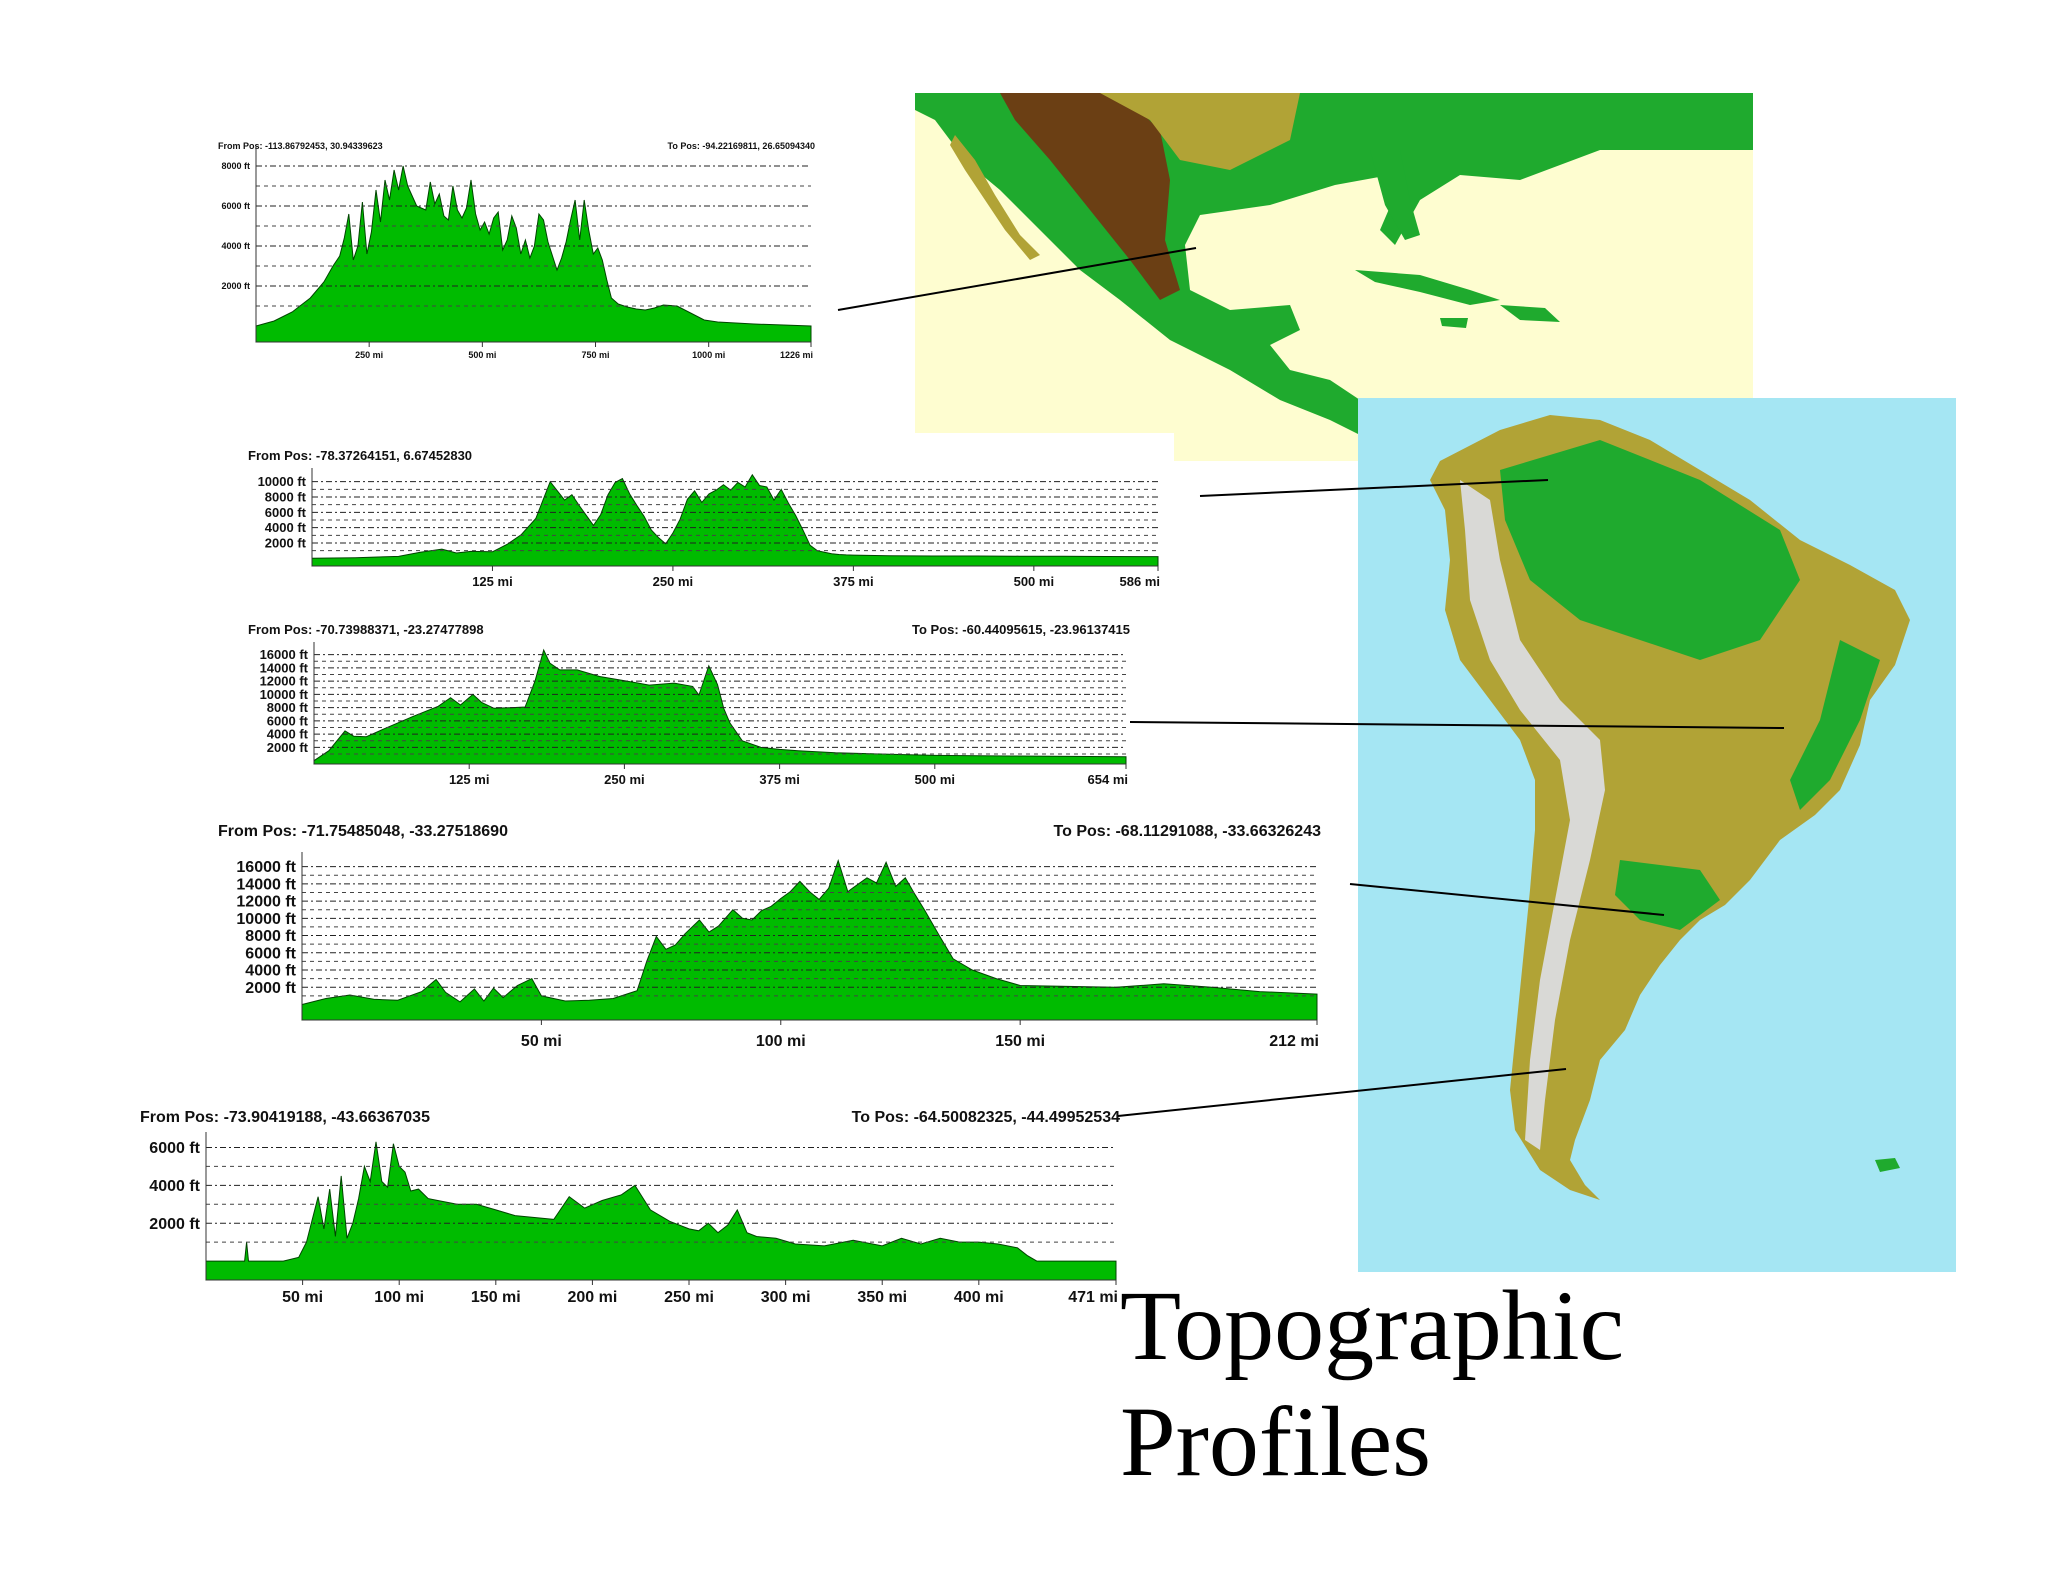 The width and height of the screenshot is (2048, 1582). What do you see at coordinates (1835, 725) in the screenshot?
I see `brazil-coast-forest` at bounding box center [1835, 725].